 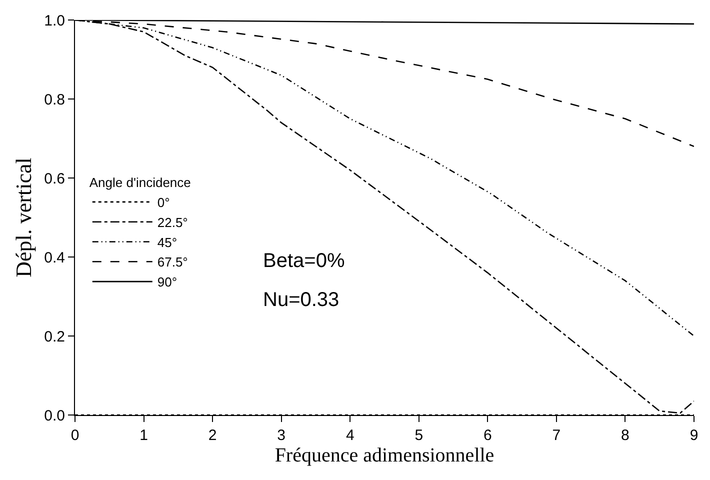 What do you see at coordinates (488, 435) in the screenshot?
I see `x-tick-label: 6` at bounding box center [488, 435].